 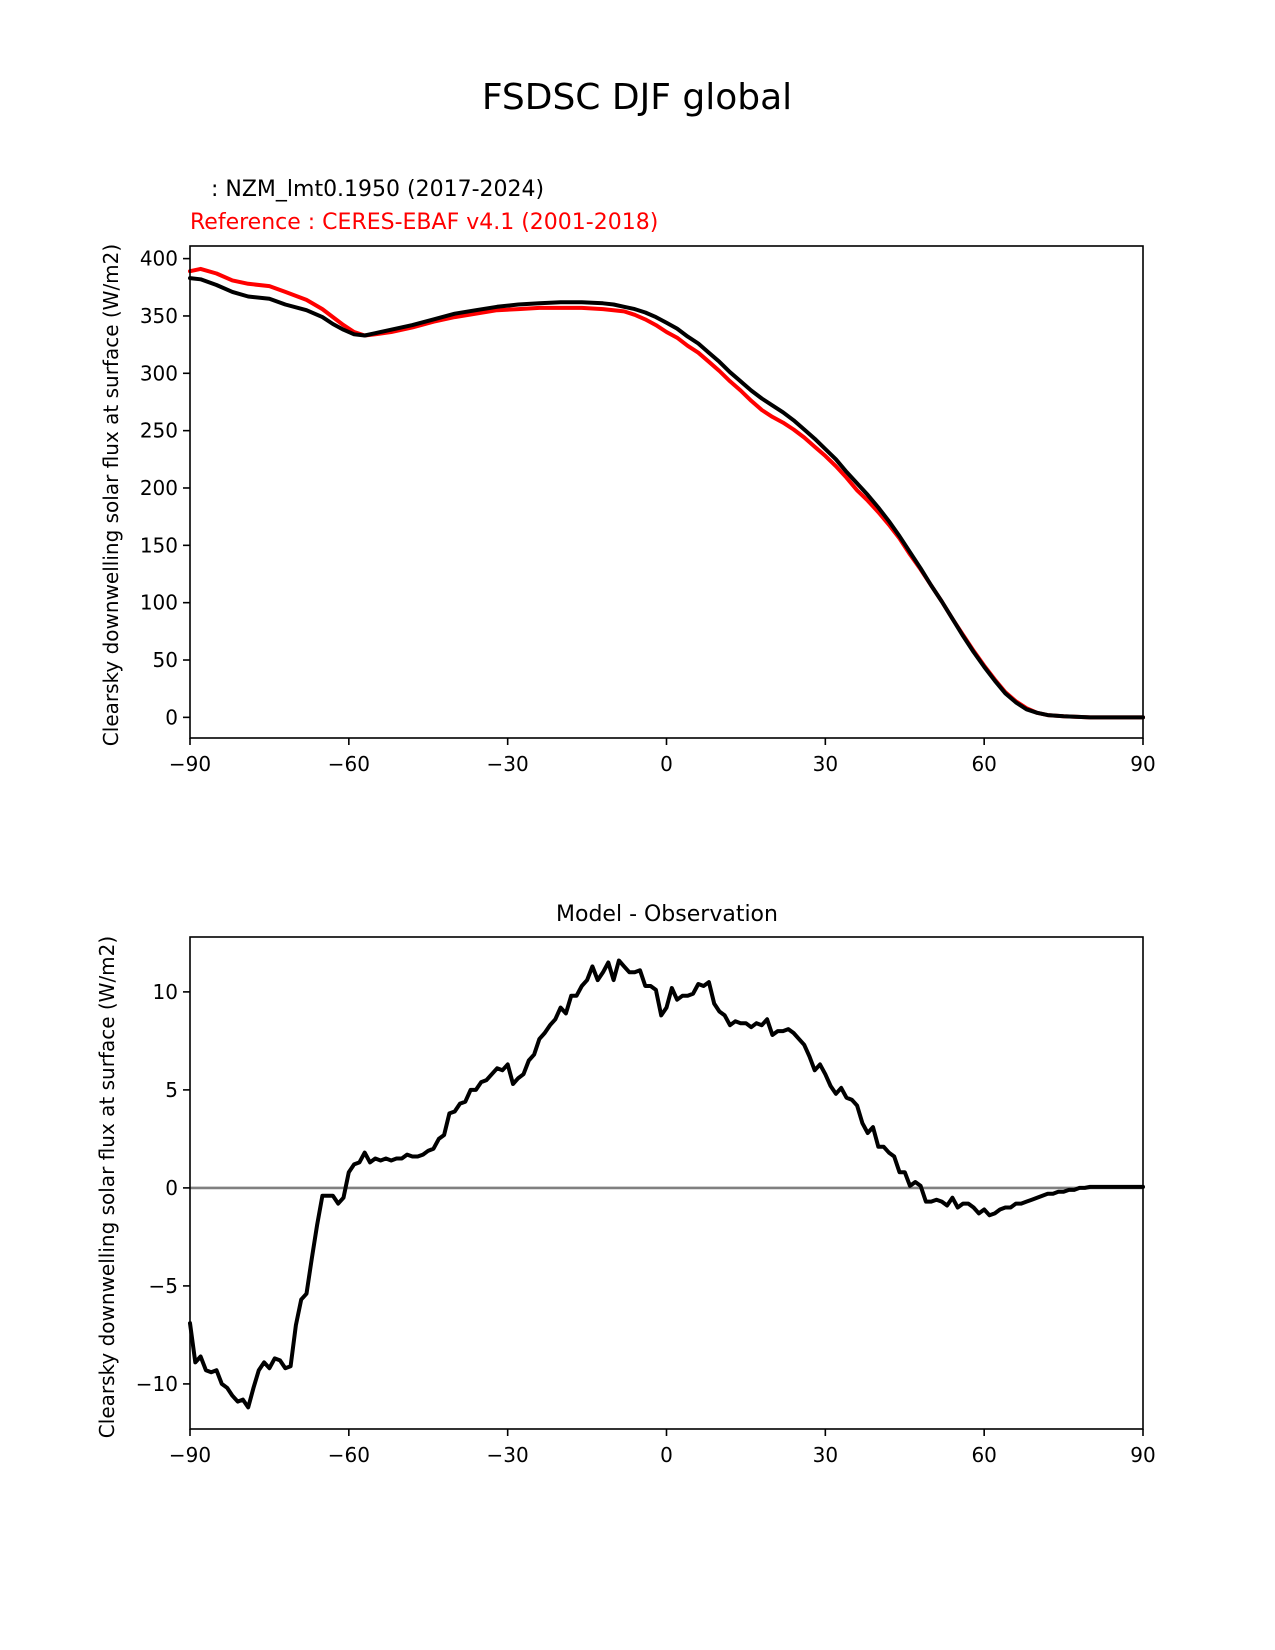 I want to click on top-chart-y-tick-label: 100, so click(x=159, y=603).